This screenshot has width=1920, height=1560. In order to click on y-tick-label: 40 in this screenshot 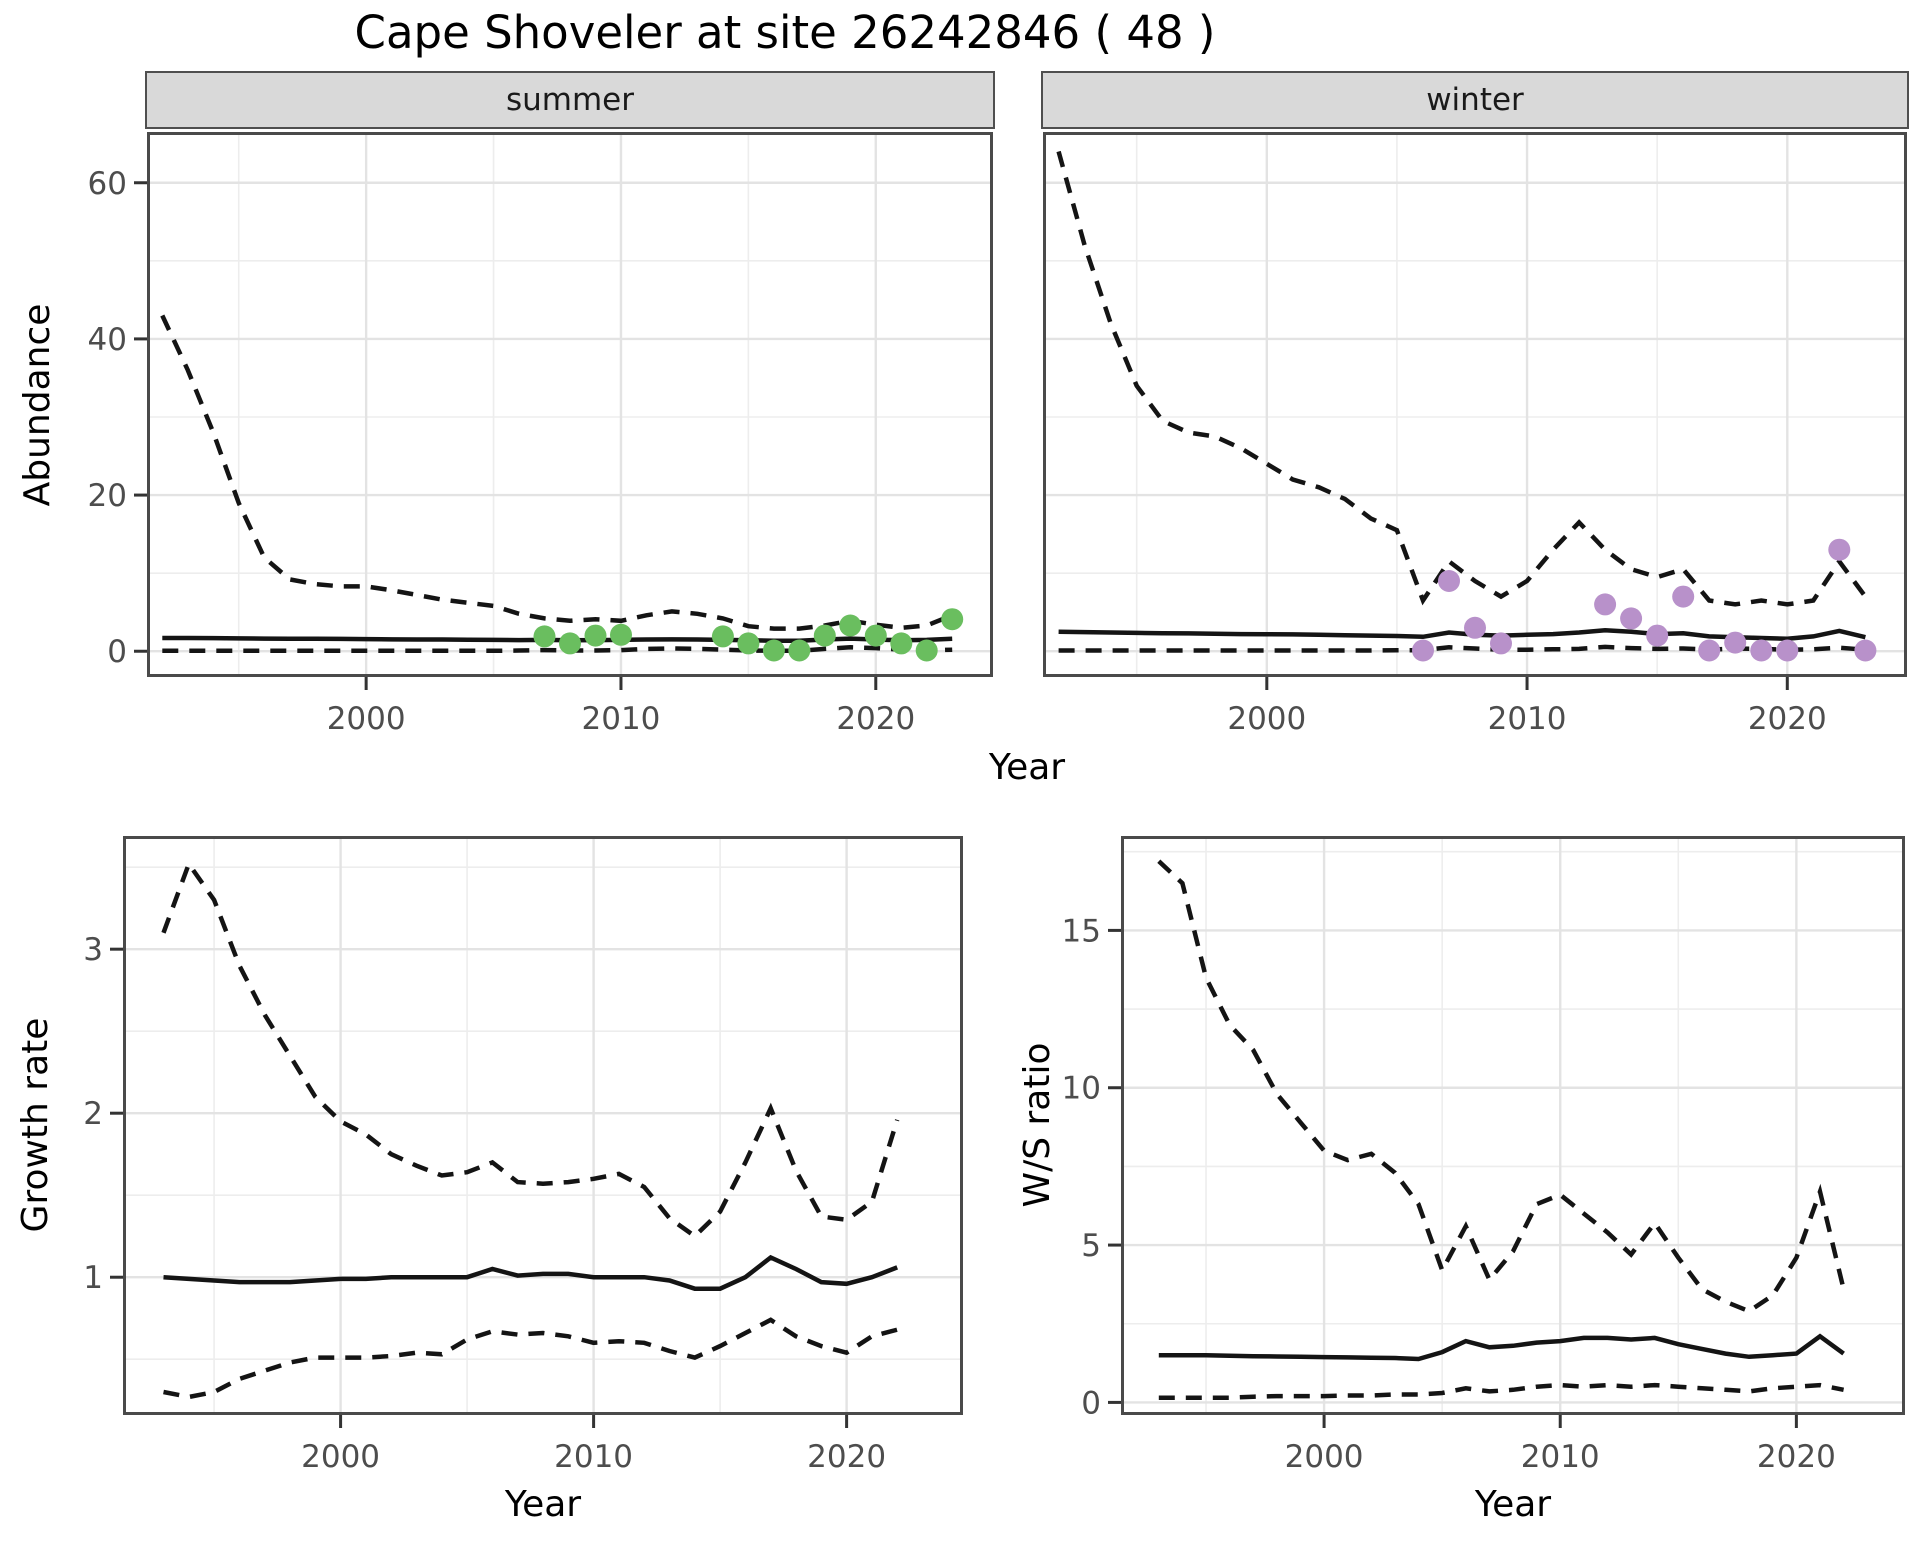, I will do `click(107, 340)`.